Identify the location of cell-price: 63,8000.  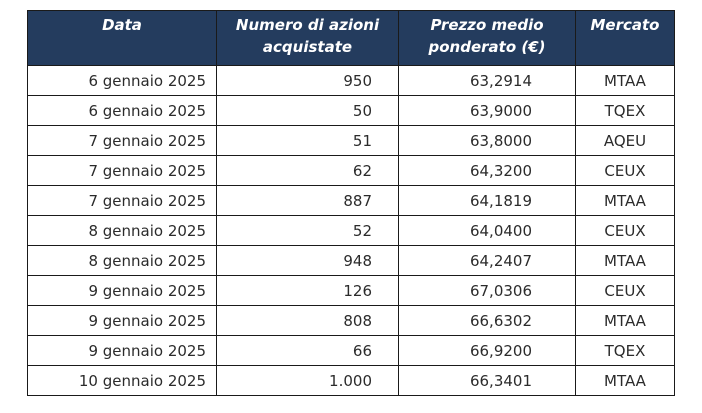
(487, 140).